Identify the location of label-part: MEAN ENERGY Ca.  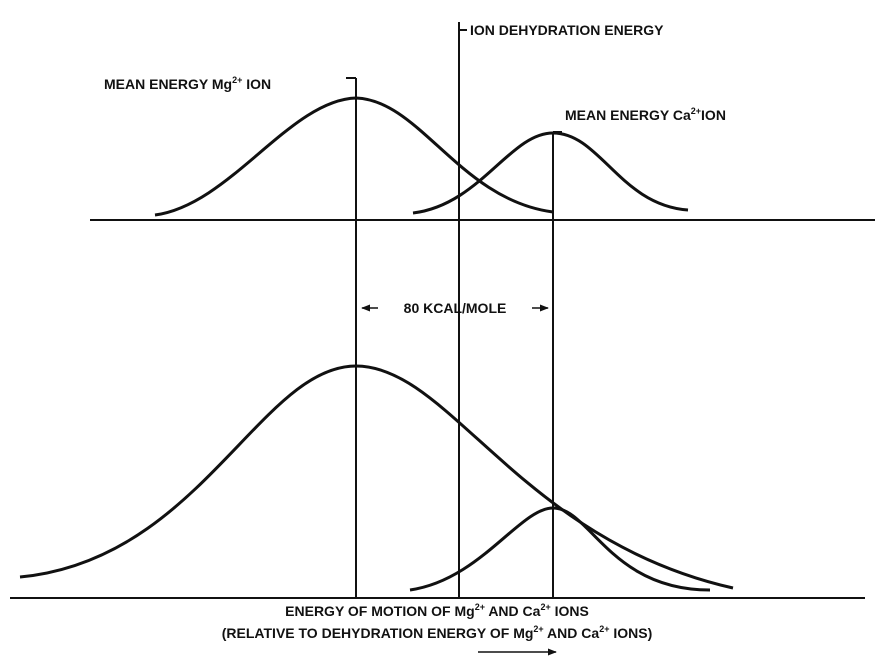
(628, 115).